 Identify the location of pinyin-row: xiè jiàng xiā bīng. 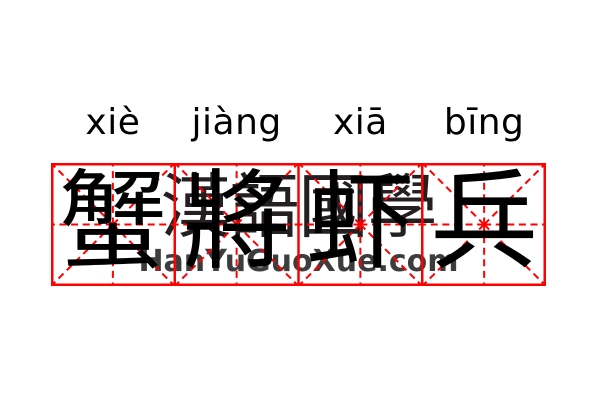
(298, 123).